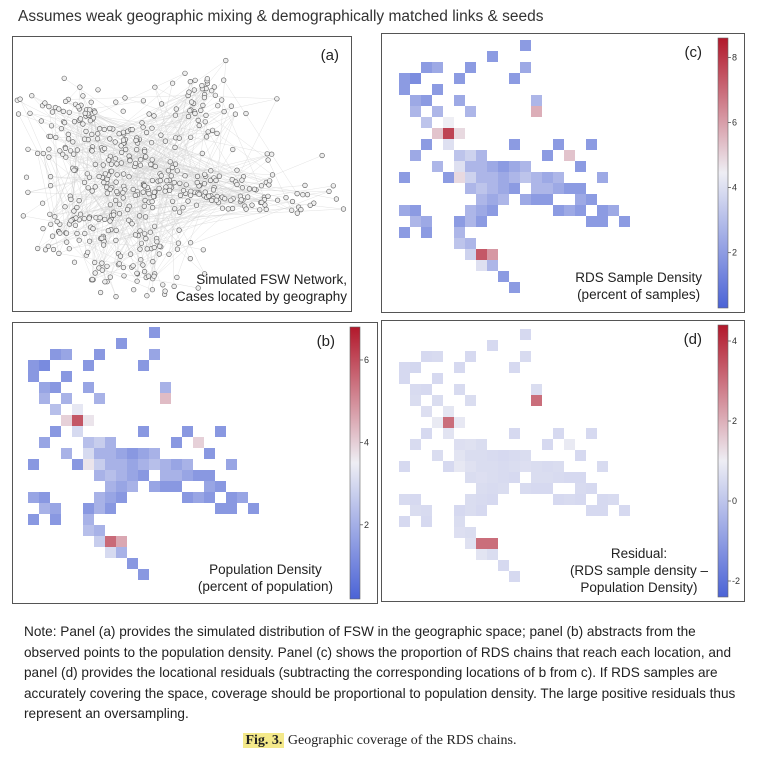  What do you see at coordinates (180, 178) in the screenshot?
I see `network-plot` at bounding box center [180, 178].